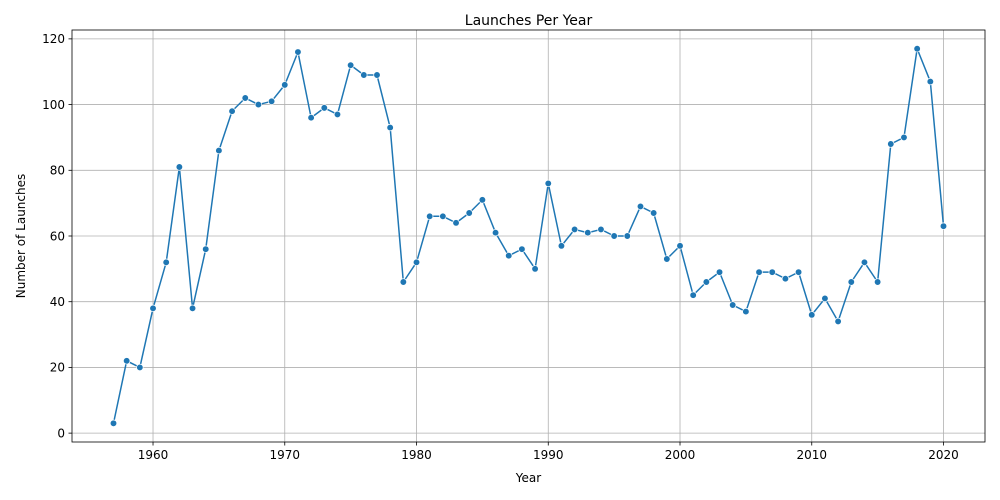  Describe the element at coordinates (733, 305) in the screenshot. I see `data-point-2004` at that location.